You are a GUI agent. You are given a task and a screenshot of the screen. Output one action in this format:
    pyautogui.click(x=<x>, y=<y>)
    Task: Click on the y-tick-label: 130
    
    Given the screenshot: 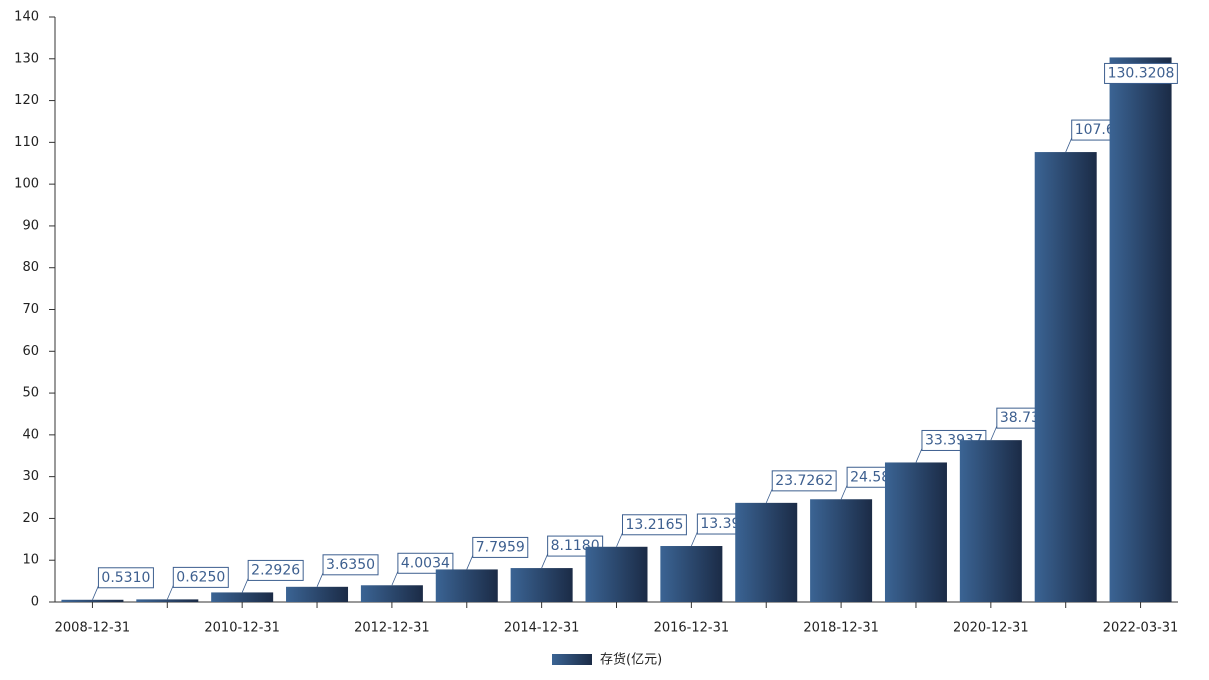 What is the action you would take?
    pyautogui.click(x=26, y=58)
    